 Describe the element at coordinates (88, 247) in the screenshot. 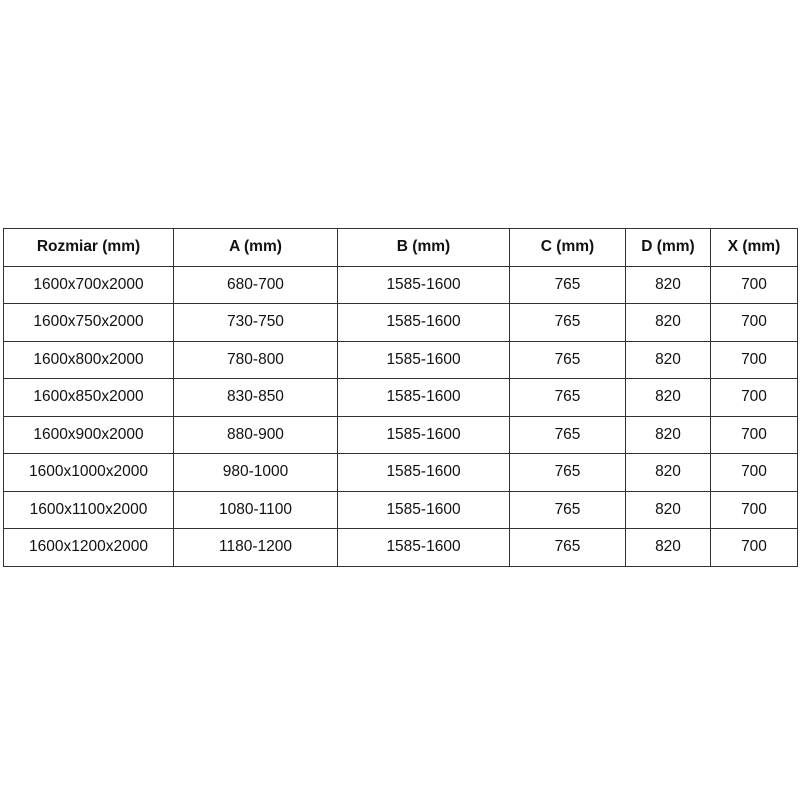

I see `column-header: Rozmiar (mm)` at that location.